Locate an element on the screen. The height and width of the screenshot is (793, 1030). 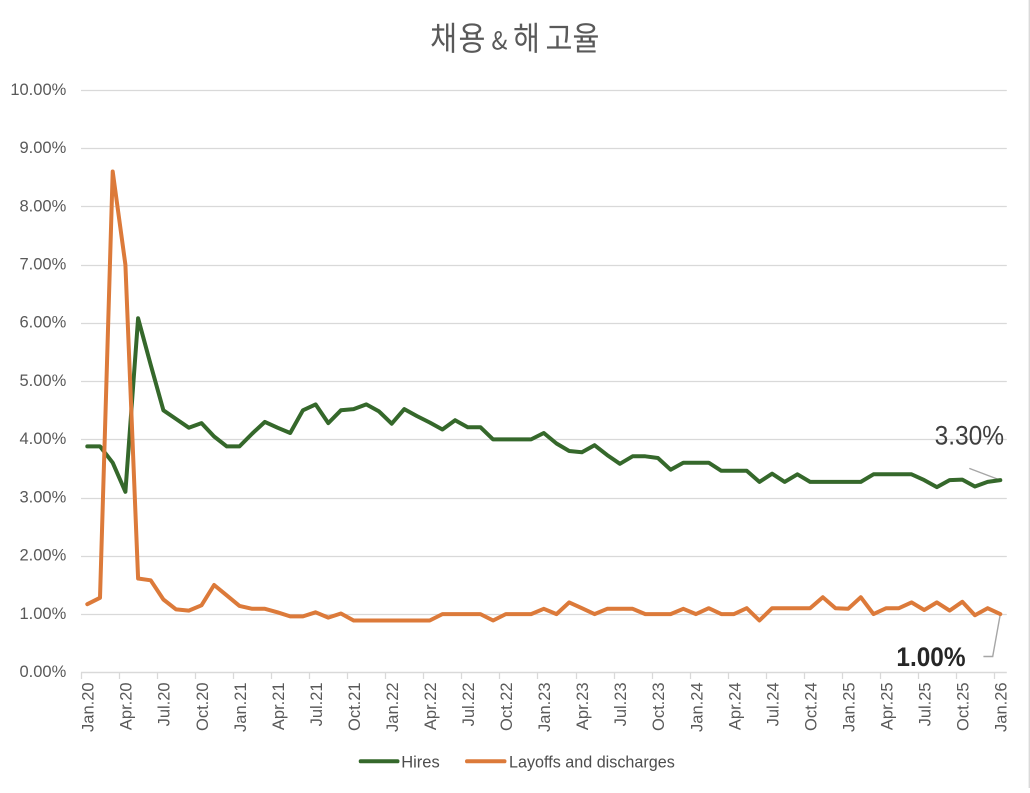
svg-text: 6.00% is located at coordinates (43, 323).